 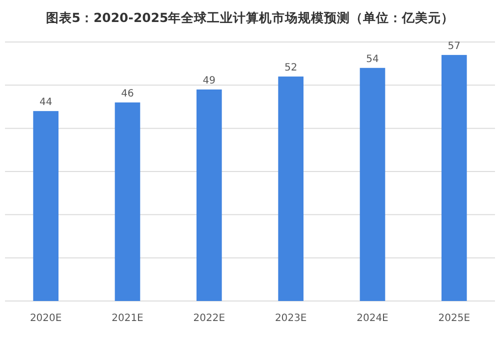 I want to click on x-tick-label: 2020E, so click(x=46, y=318).